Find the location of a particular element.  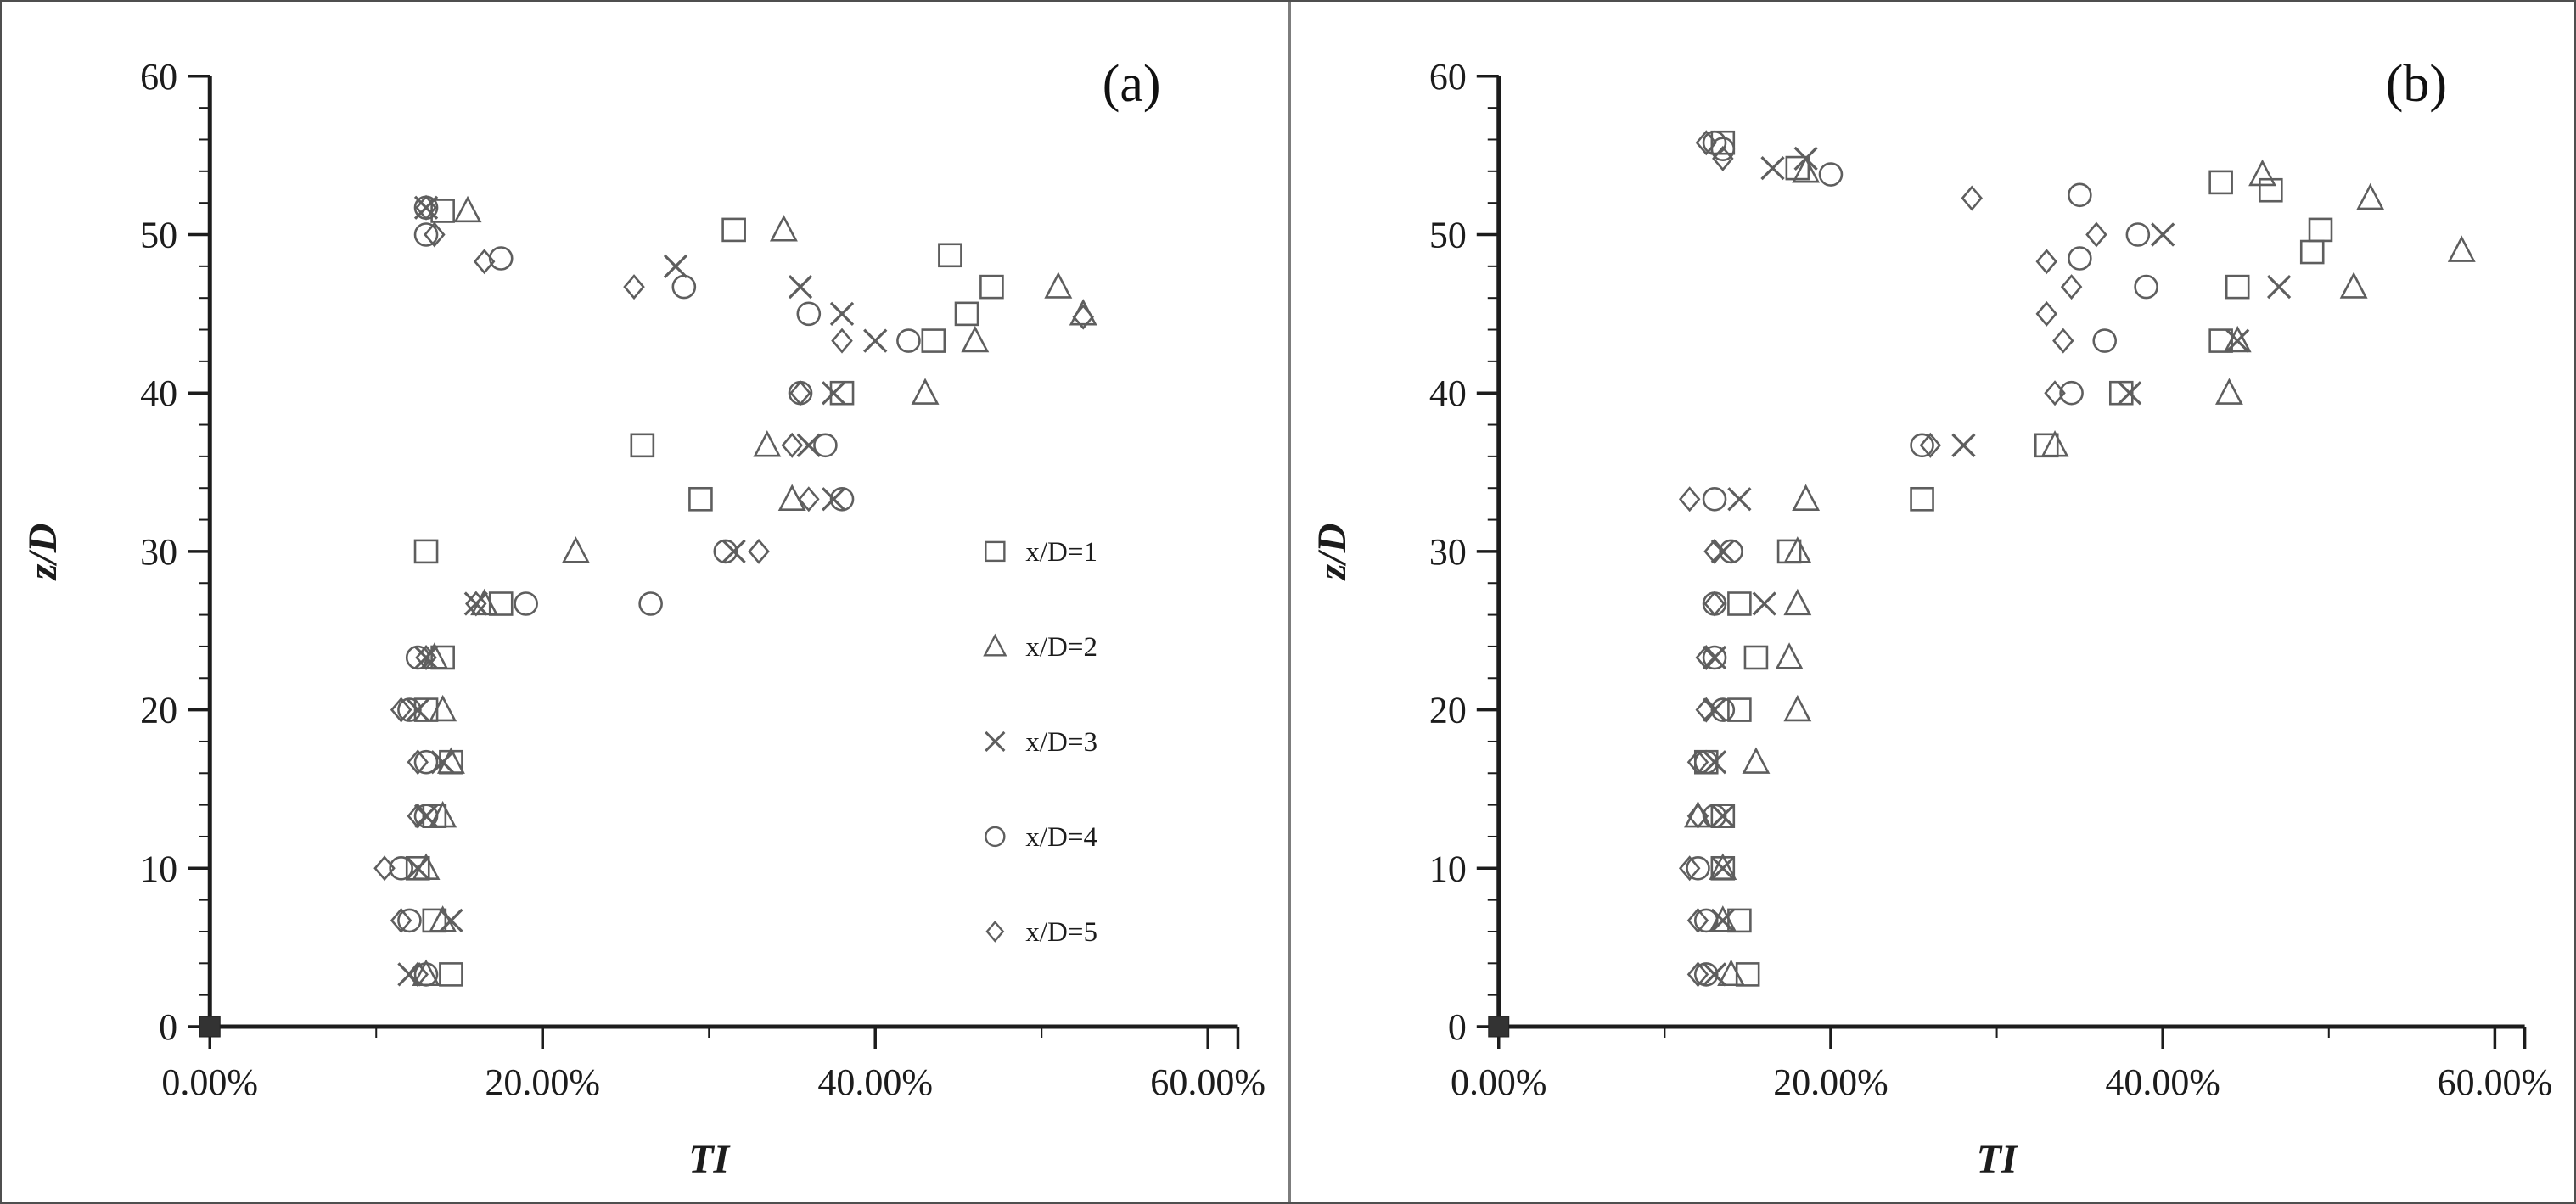

legend-item: x/D=5 is located at coordinates (1041, 932).